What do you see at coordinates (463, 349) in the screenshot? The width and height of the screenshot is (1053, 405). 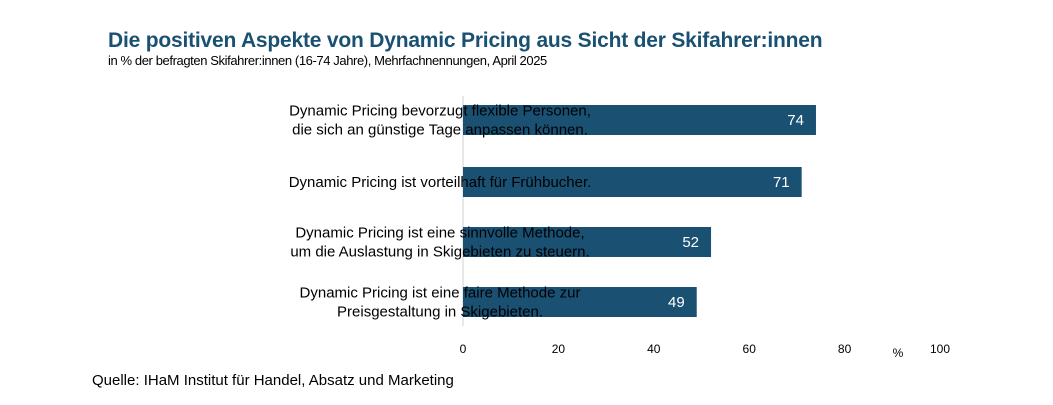 I see `x-tick-label: 0` at bounding box center [463, 349].